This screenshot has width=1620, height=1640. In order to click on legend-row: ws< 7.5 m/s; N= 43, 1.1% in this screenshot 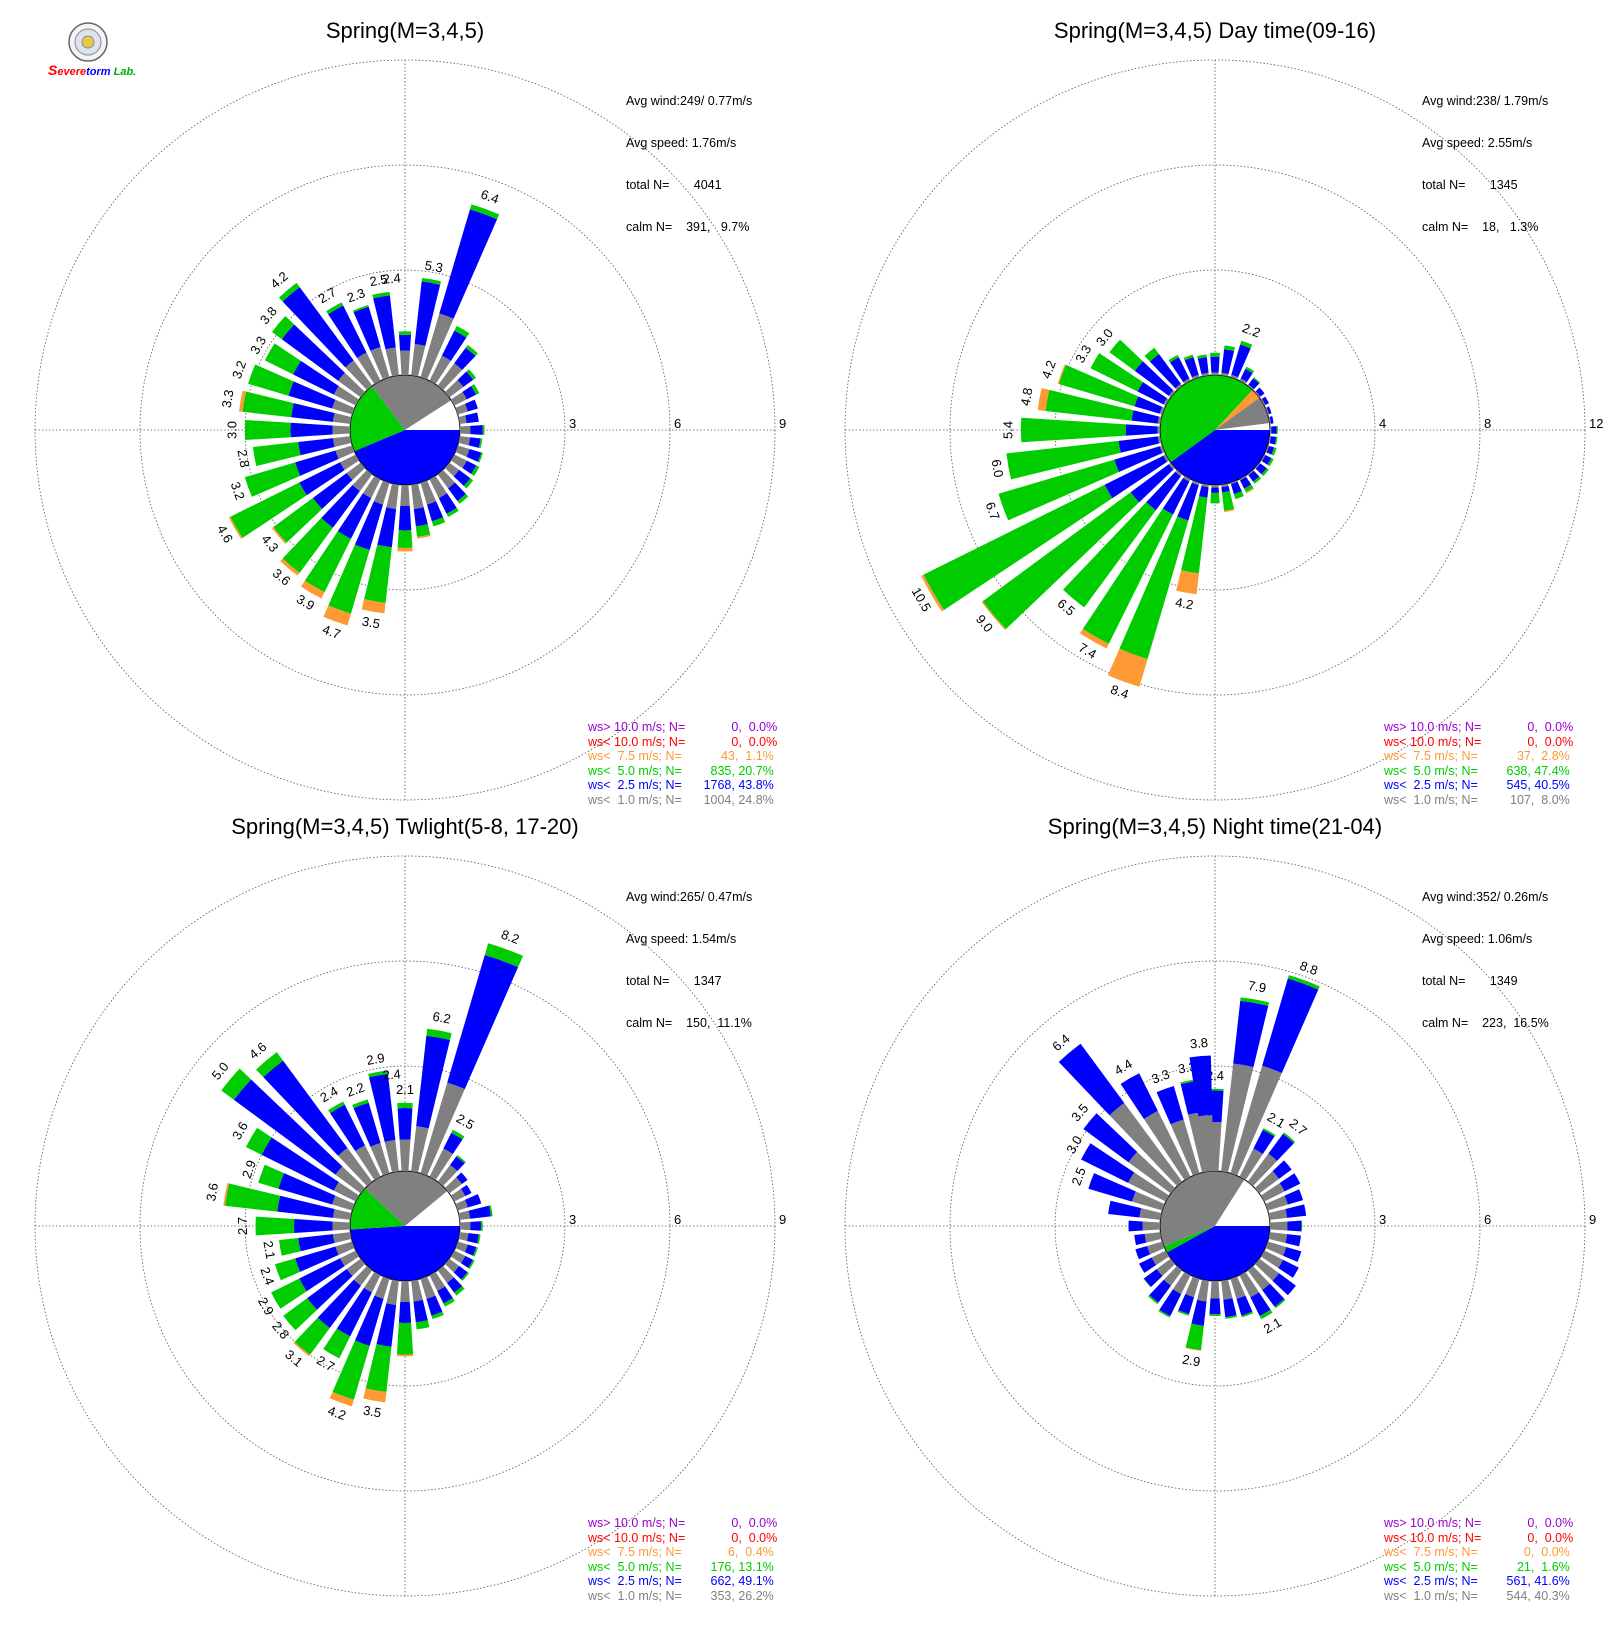, I will do `click(682, 756)`.